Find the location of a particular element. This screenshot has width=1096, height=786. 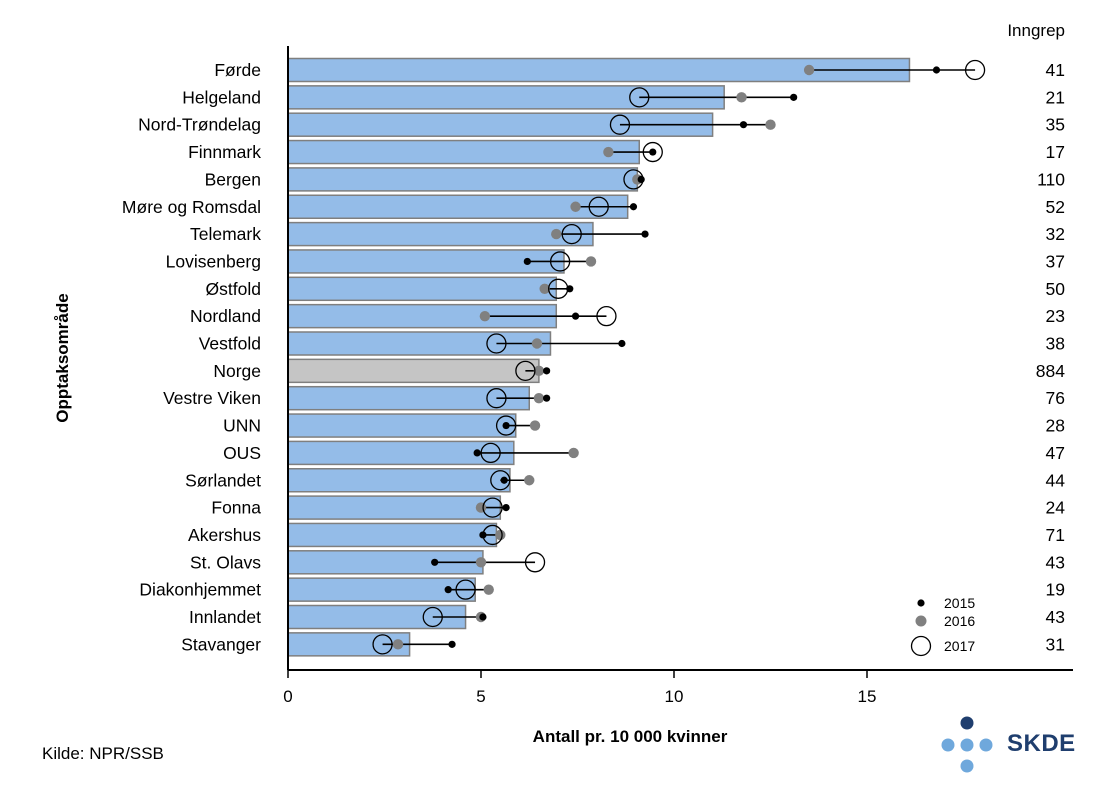

category-label-15: Sørlandet is located at coordinates (223, 480).